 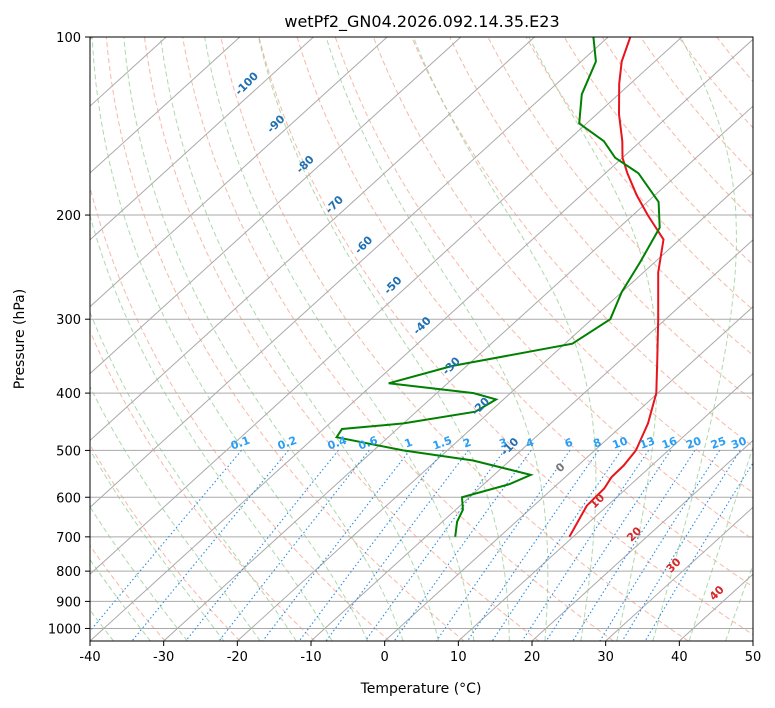 I want to click on y-axis-label: Pressure (hPa), so click(x=20, y=339).